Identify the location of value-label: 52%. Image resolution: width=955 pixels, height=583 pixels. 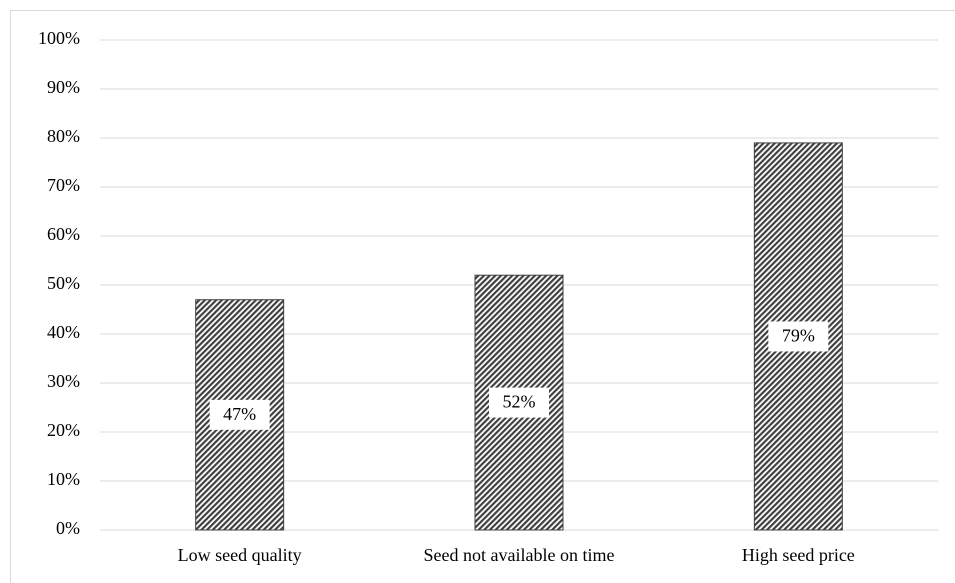
(519, 402).